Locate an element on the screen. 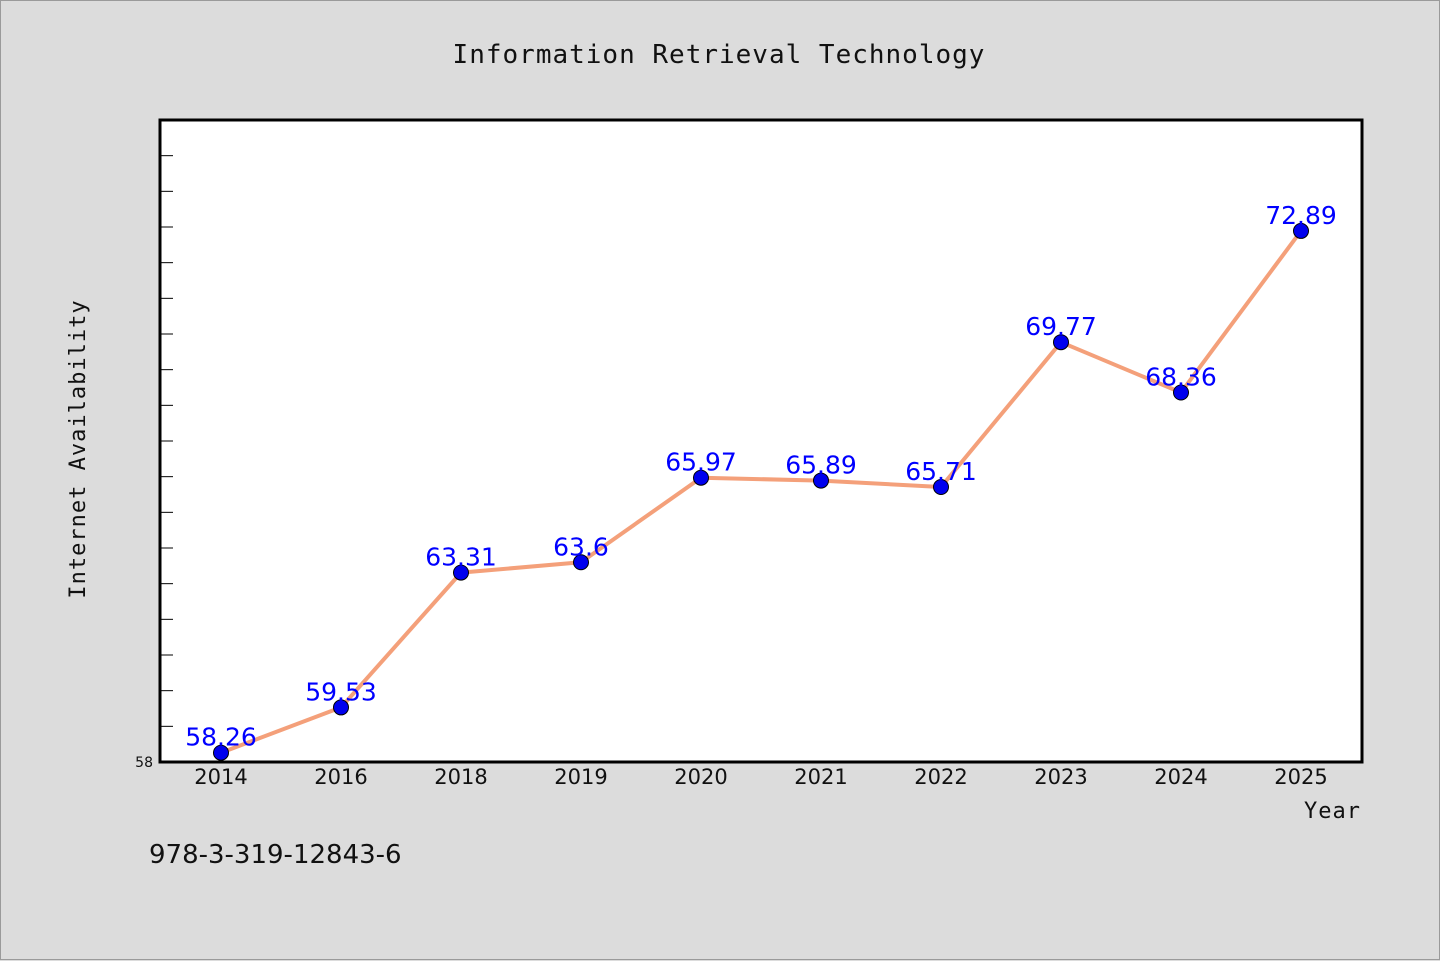  y-tick-label-min: 58 is located at coordinates (144, 763).